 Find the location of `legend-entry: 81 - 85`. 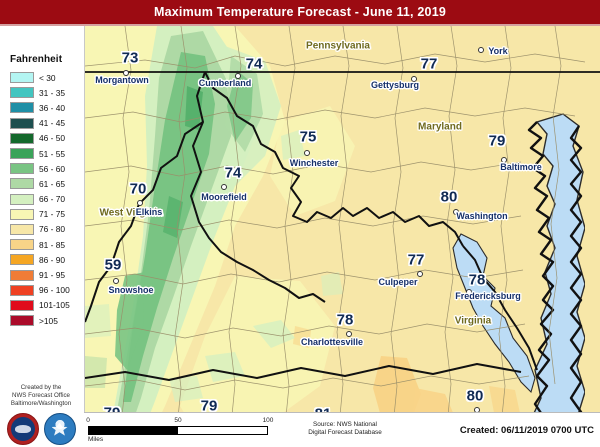

legend-entry: 81 - 85 is located at coordinates (45, 244).